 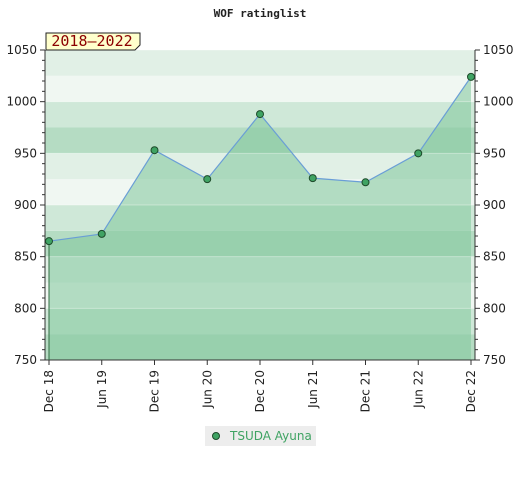 What do you see at coordinates (25, 205) in the screenshot?
I see `y-tick-label-left: 900` at bounding box center [25, 205].